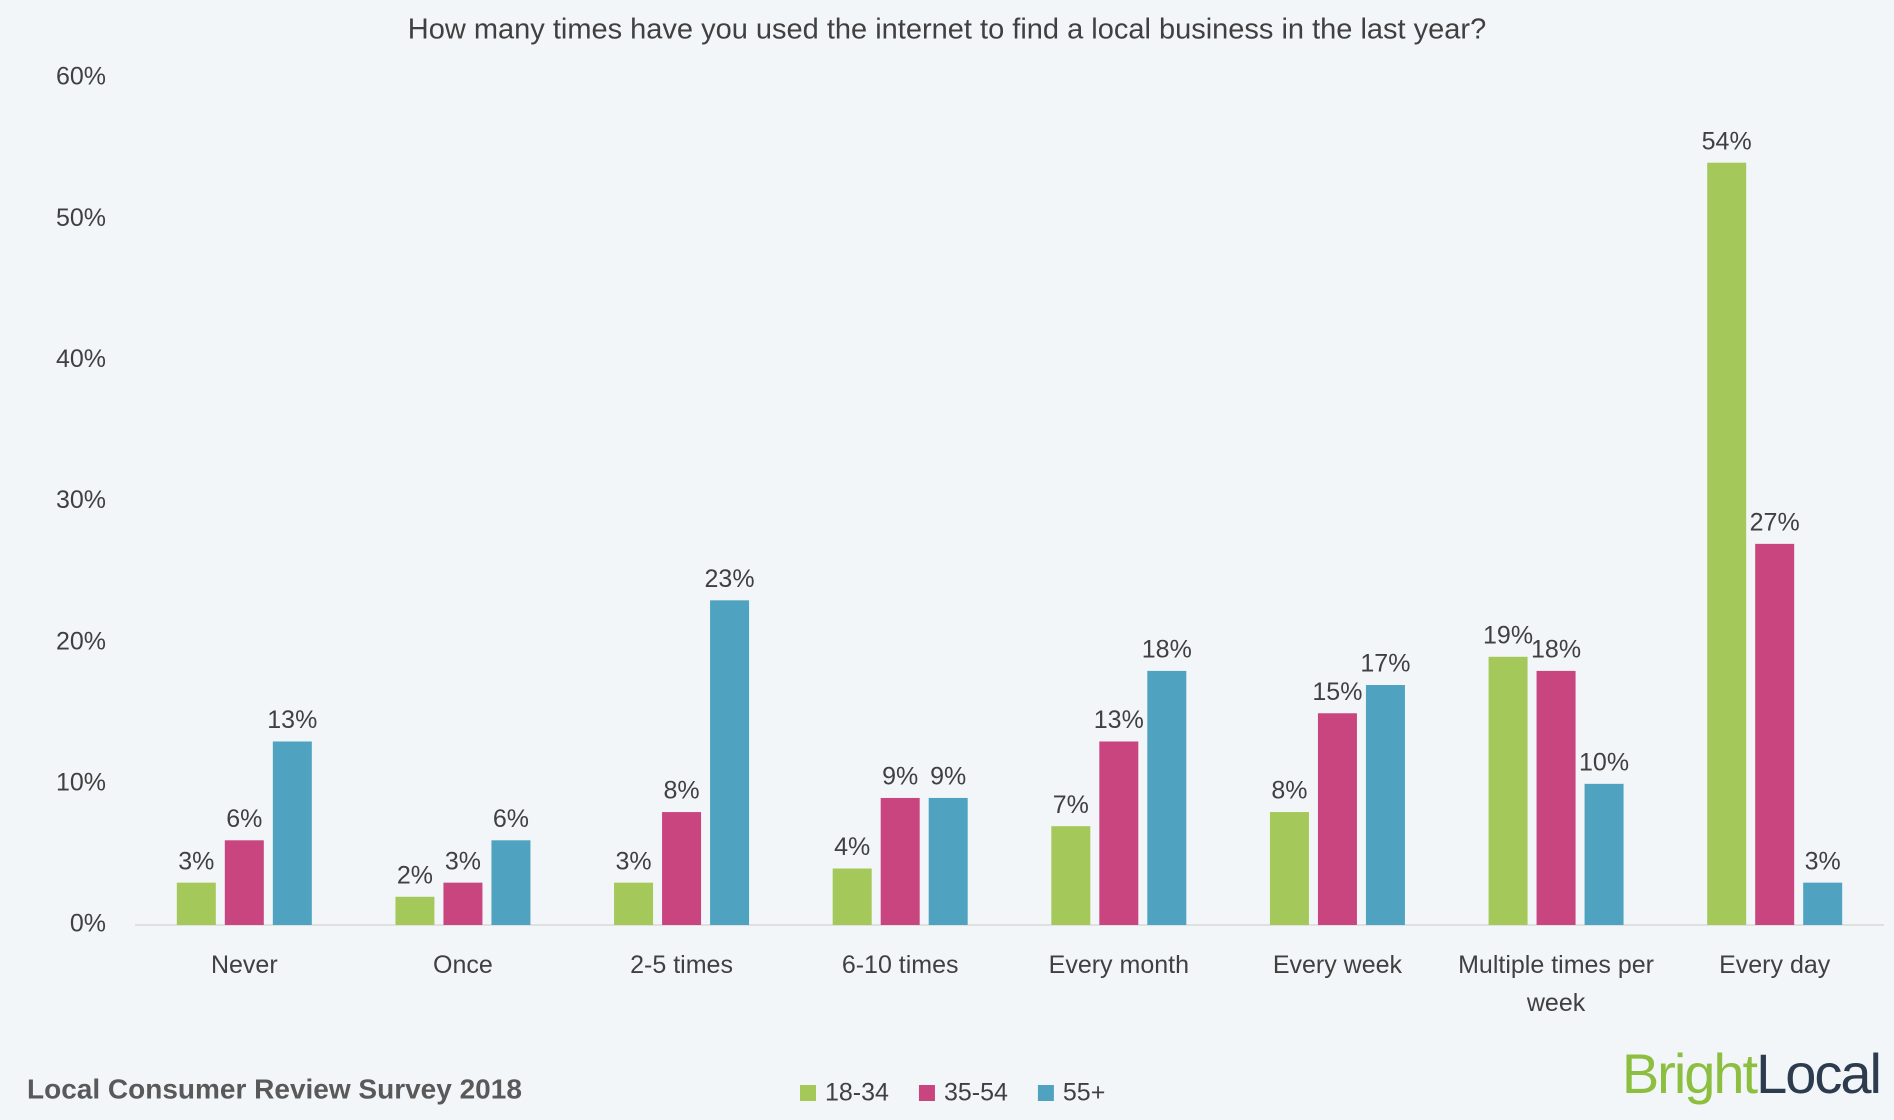 The image size is (1894, 1120). What do you see at coordinates (1775, 522) in the screenshot?
I see `data-label: 27%` at bounding box center [1775, 522].